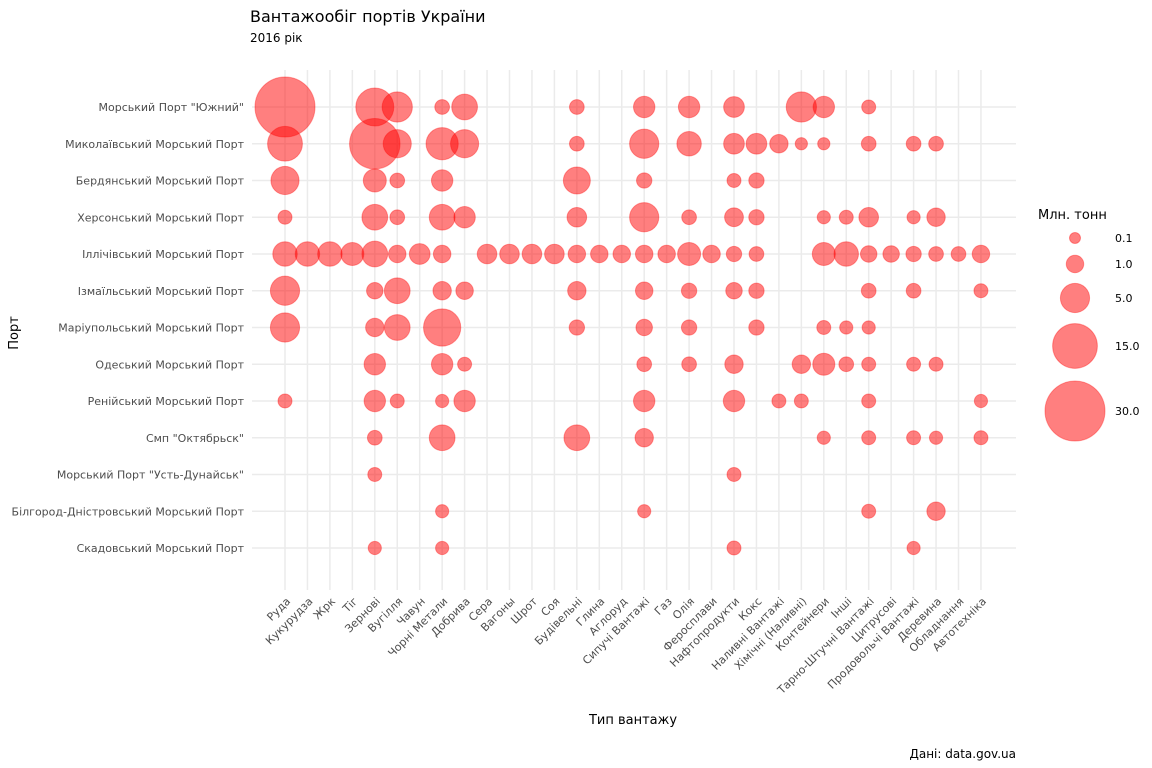  I want to click on y-tick-label: Бердянський Морський Порт, so click(160, 181).